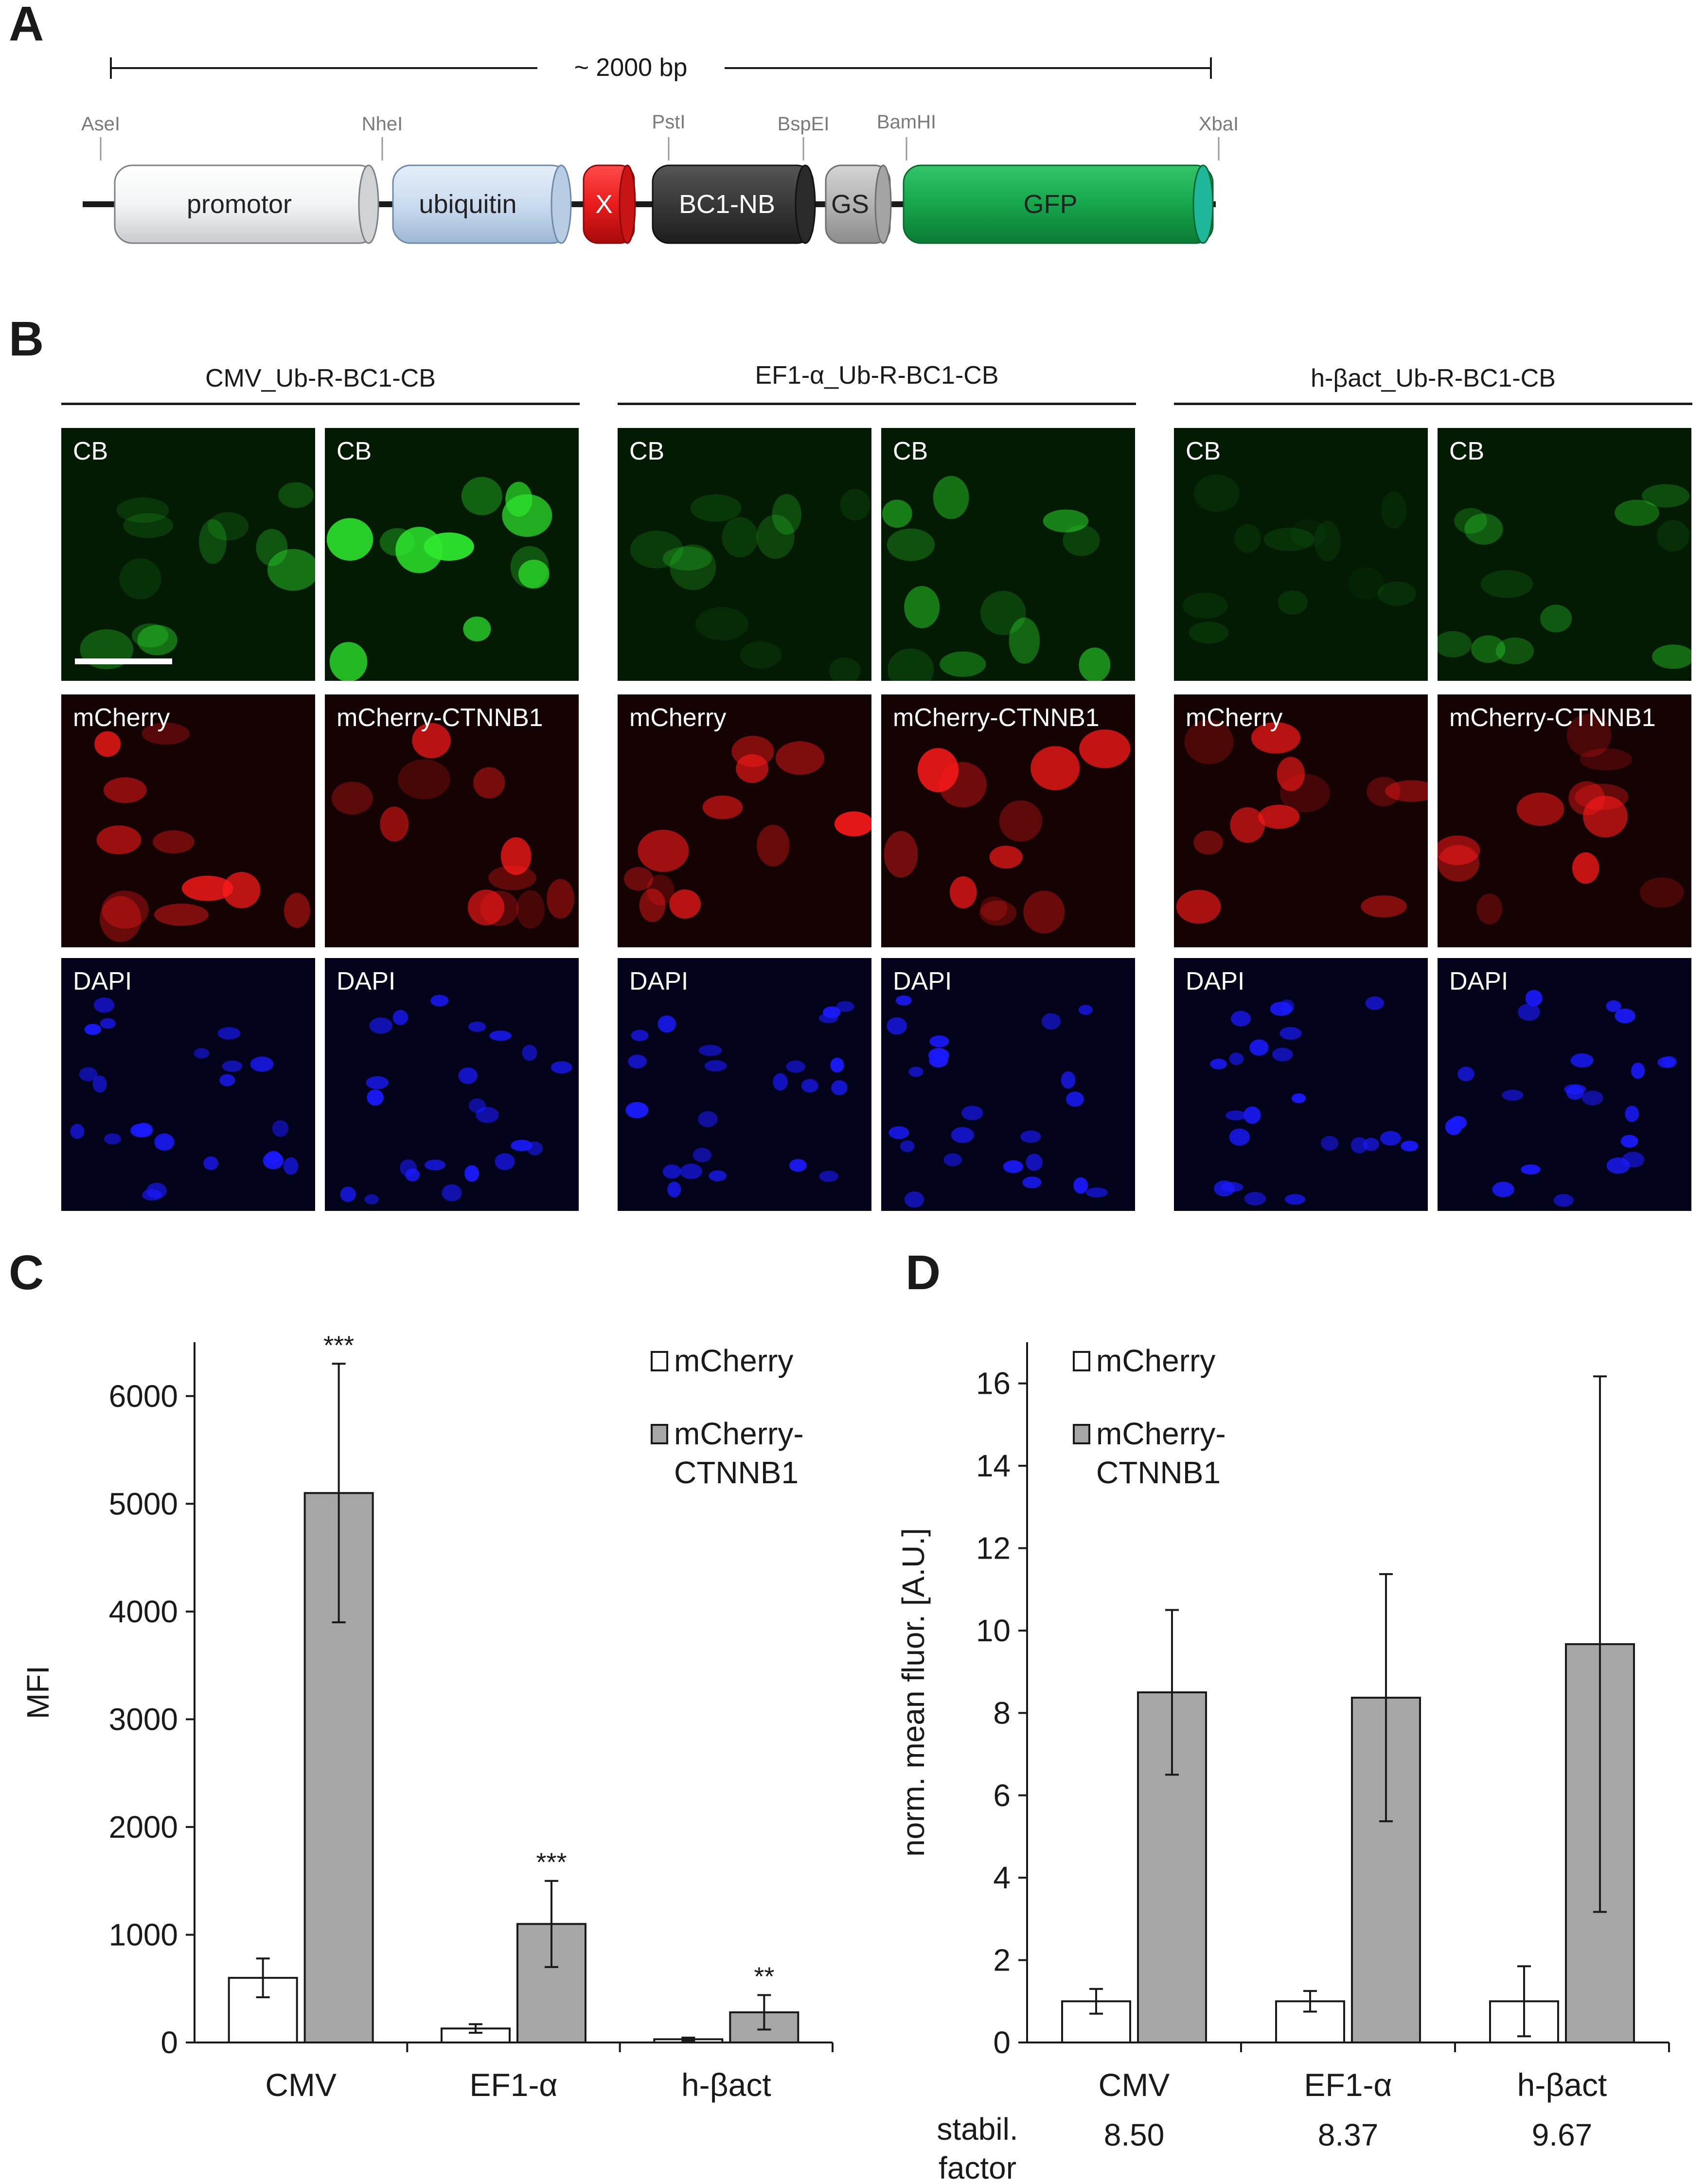 The image size is (1705, 2184). Describe the element at coordinates (26, 339) in the screenshot. I see `panel-letter-b: B` at that location.